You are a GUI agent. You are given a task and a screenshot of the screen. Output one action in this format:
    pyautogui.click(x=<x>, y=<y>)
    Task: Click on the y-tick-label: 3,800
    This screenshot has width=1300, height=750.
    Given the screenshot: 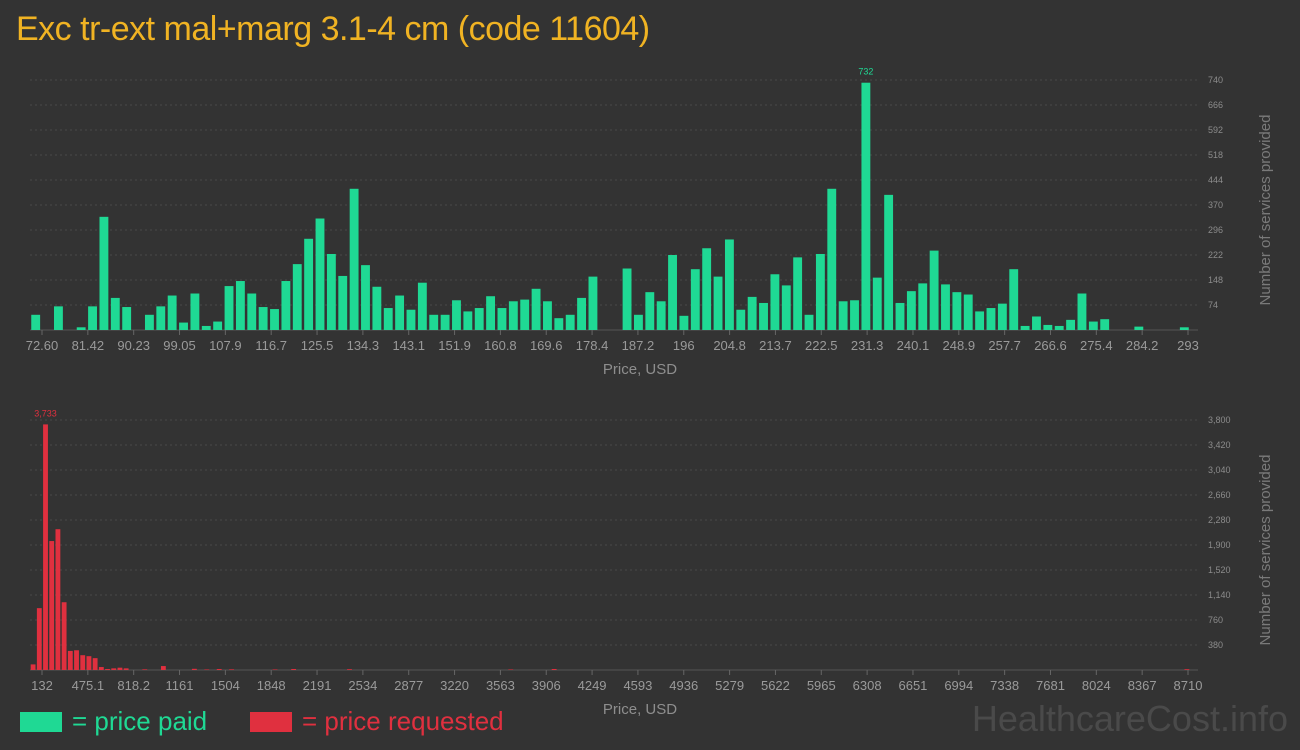 What is the action you would take?
    pyautogui.click(x=1219, y=420)
    